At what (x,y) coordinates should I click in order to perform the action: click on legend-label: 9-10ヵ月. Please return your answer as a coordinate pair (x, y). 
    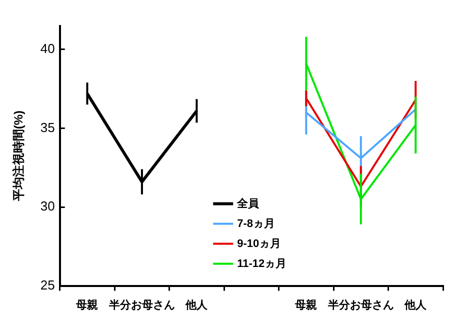
    Looking at the image, I should click on (259, 244).